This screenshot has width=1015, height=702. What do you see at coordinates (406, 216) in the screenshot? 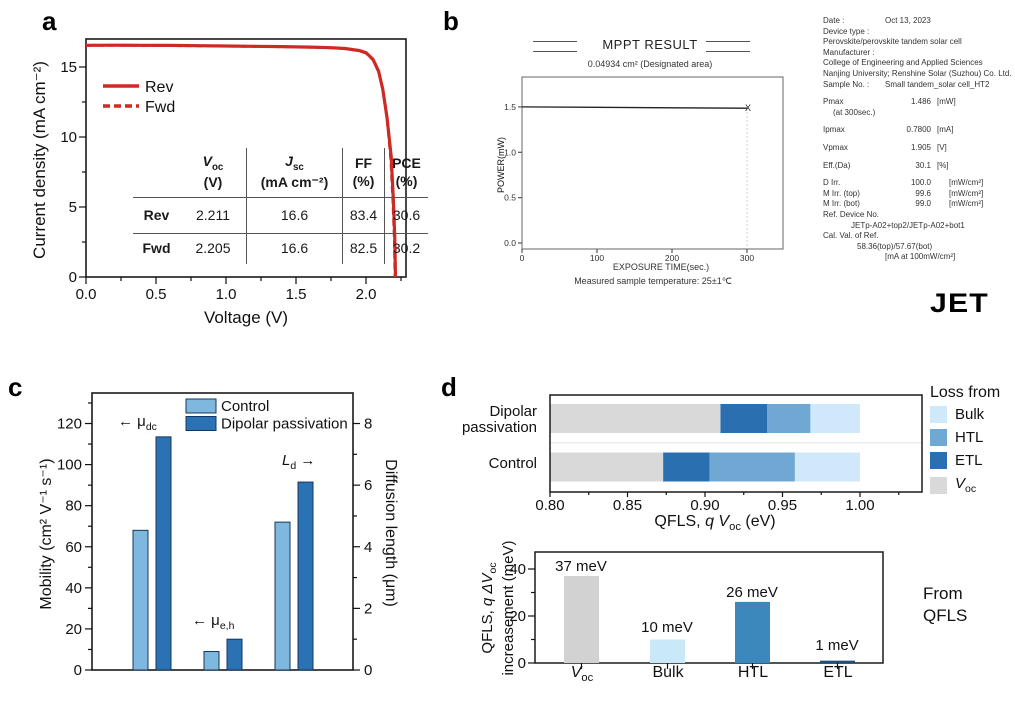
I see `table-value: 30.6` at bounding box center [406, 216].